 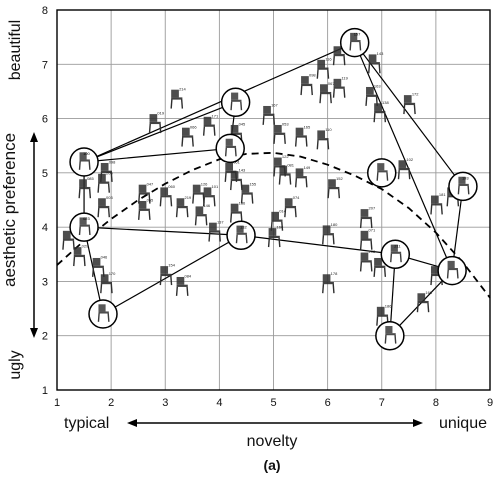 What do you see at coordinates (328, 58) in the screenshot?
I see `point-id-label: 116` at bounding box center [328, 58].